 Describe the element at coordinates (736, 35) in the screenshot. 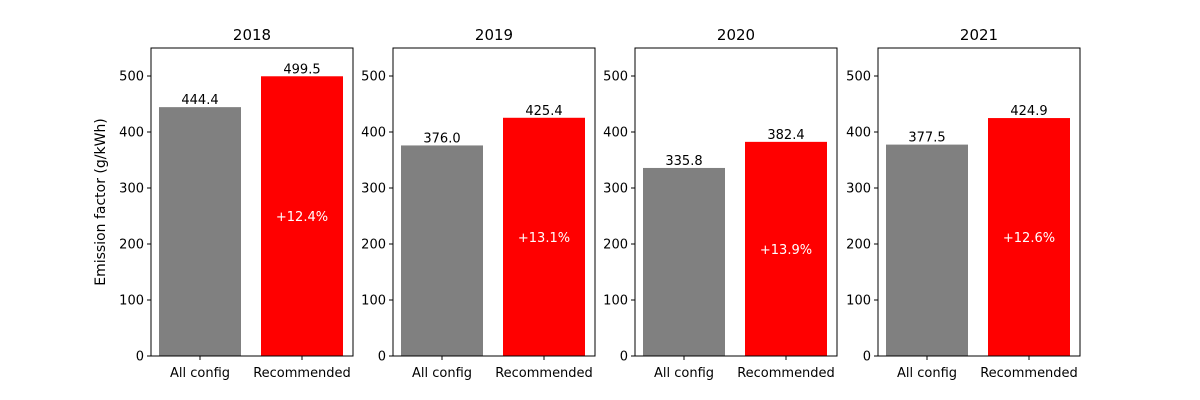

I see `panel-title: 2020` at that location.